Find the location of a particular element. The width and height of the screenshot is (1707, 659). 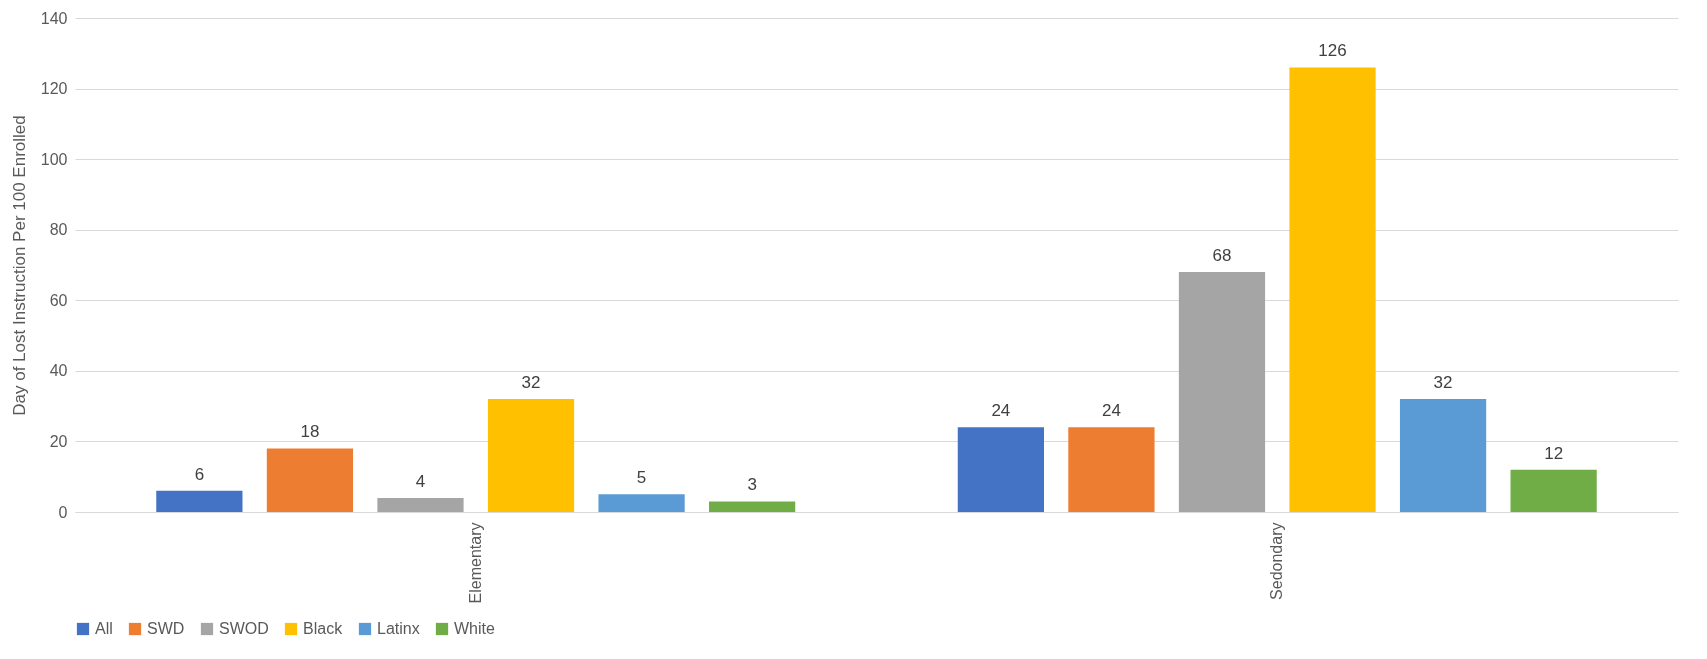

y-tick-label: 0 is located at coordinates (63, 512).